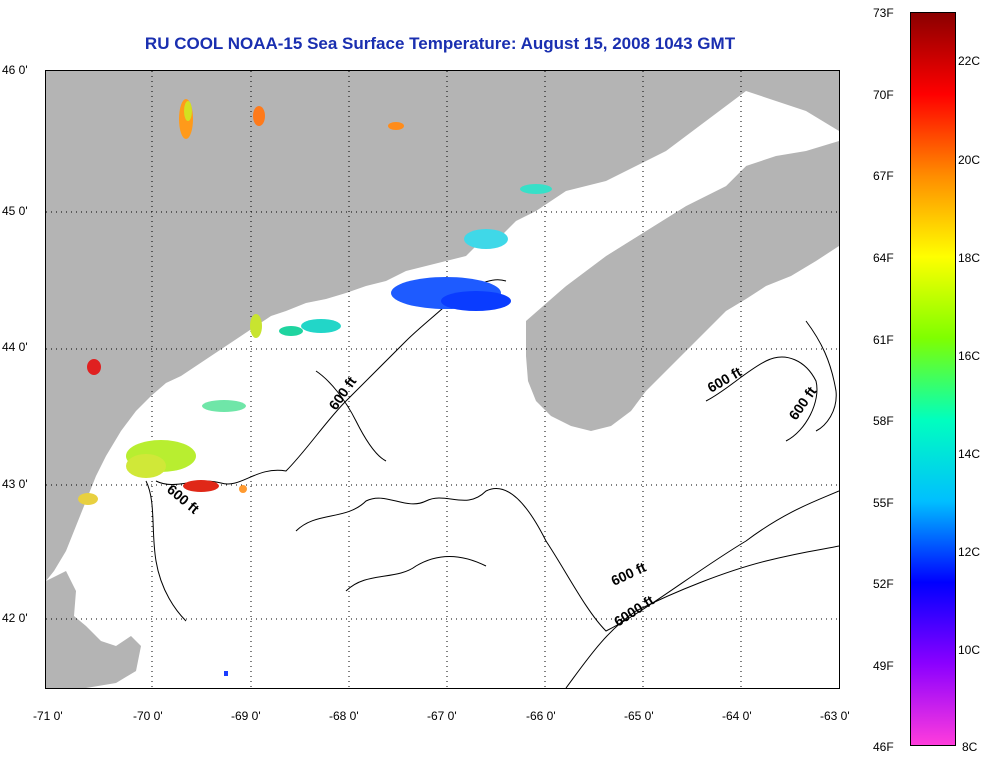 Image resolution: width=984 pixels, height=761 pixels. I want to click on lat-tick-46: 46 0', so click(15, 70).